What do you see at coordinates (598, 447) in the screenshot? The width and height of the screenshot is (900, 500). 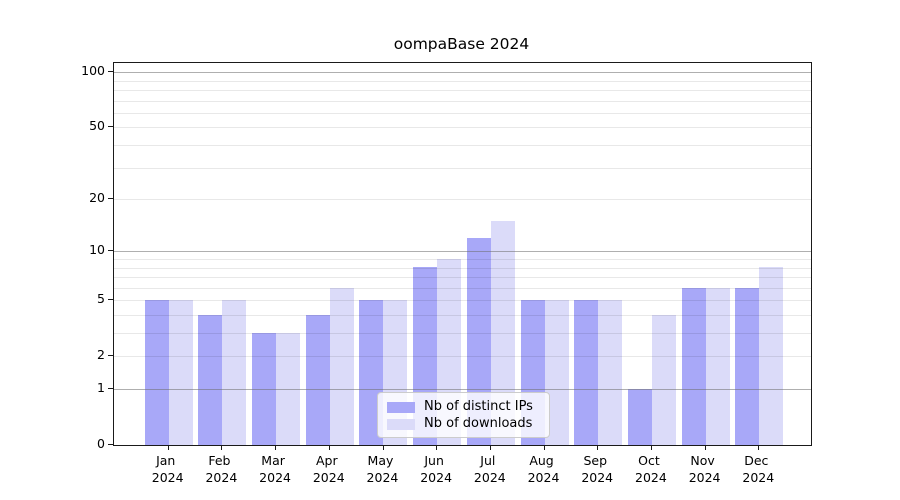 I see `x-tick-mark-sep` at bounding box center [598, 447].